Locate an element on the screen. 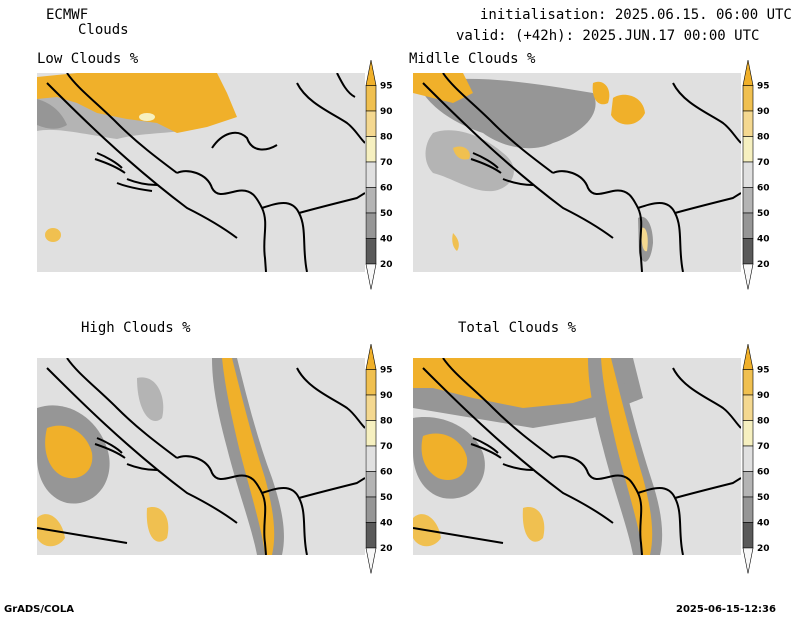  map-low-clouds is located at coordinates (201, 172).